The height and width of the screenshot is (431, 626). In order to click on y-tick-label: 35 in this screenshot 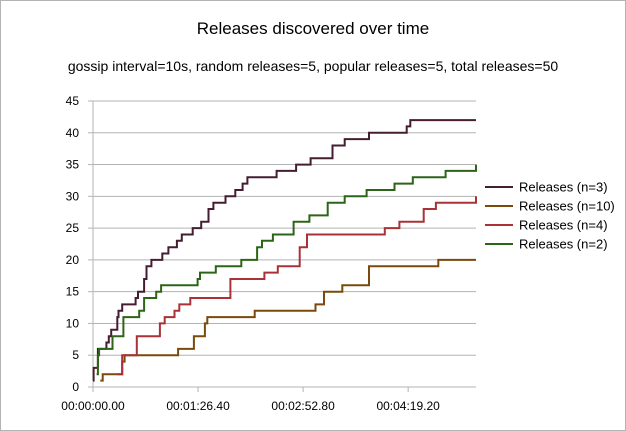, I will do `click(73, 165)`.